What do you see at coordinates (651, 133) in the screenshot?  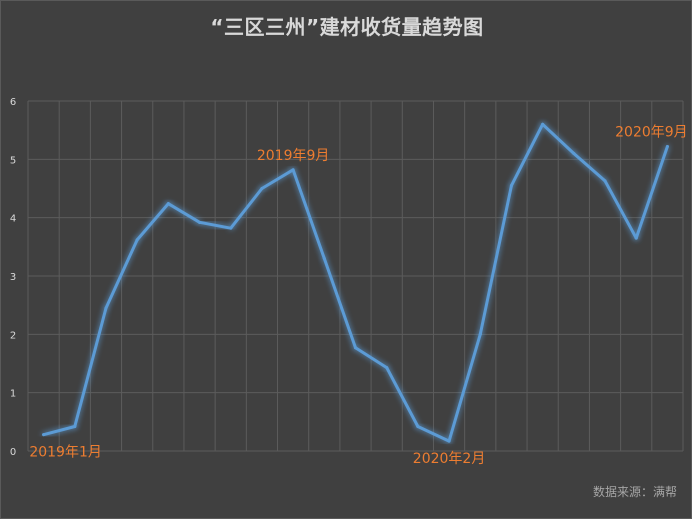 I see `annotation-label: 2020年9月` at bounding box center [651, 133].